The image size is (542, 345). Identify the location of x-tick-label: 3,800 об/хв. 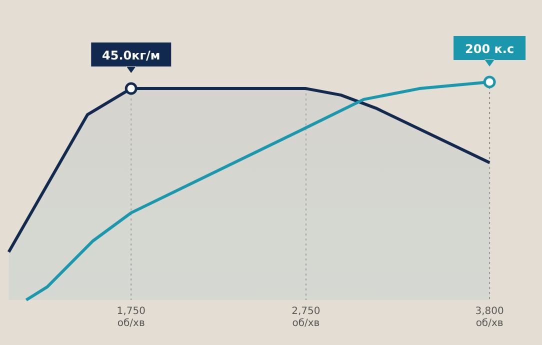
(489, 317).